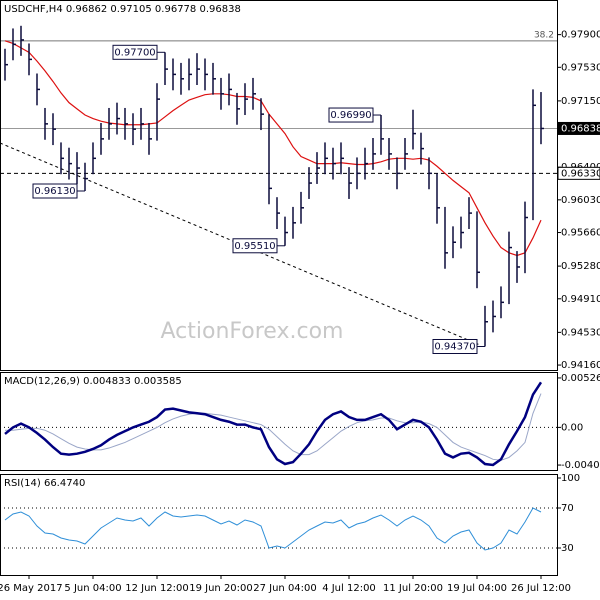 The width and height of the screenshot is (600, 600). Describe the element at coordinates (580, 233) in the screenshot. I see `y-tick-label: 0.95660` at that location.